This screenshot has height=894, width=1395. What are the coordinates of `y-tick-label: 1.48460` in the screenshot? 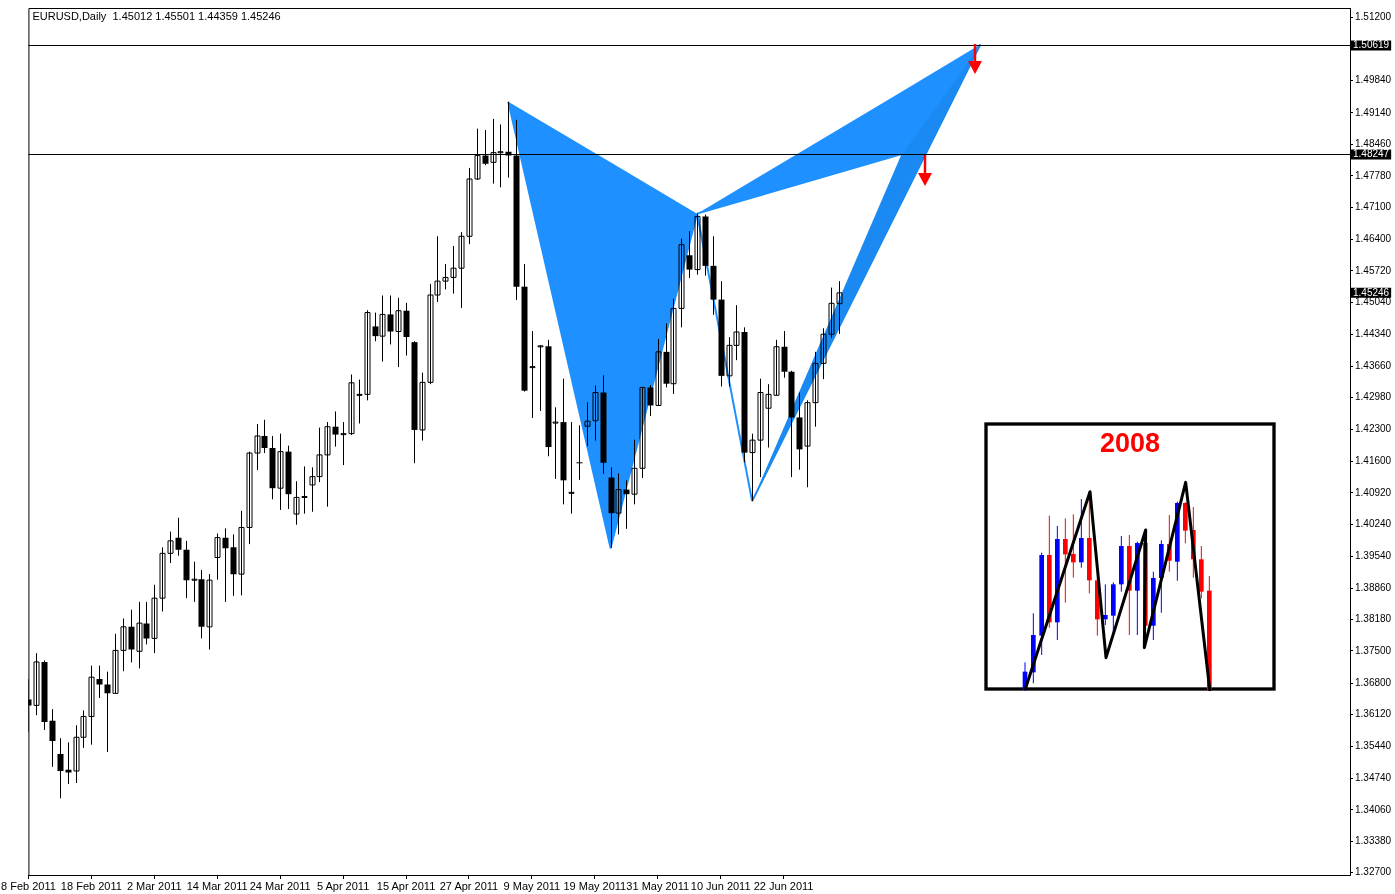 It's located at (1373, 144).